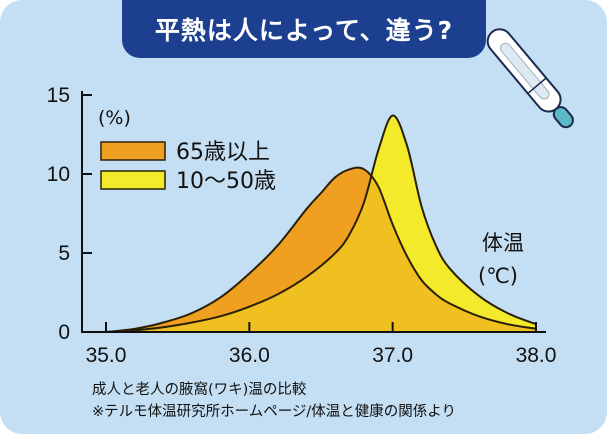 This screenshot has height=434, width=607. Describe the element at coordinates (503, 243) in the screenshot. I see `axis-title-line1: 体温` at that location.